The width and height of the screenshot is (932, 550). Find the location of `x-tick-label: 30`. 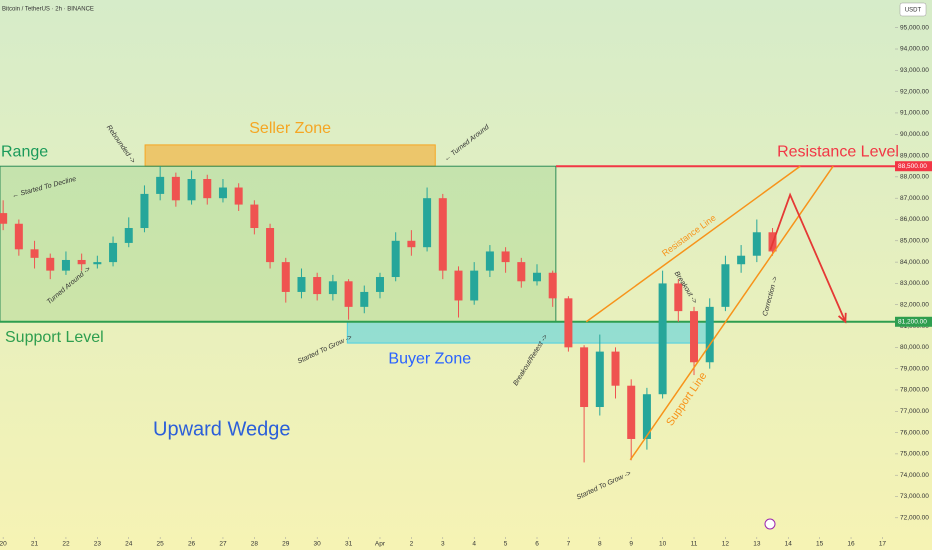

x-tick-label: 30 is located at coordinates (318, 544).